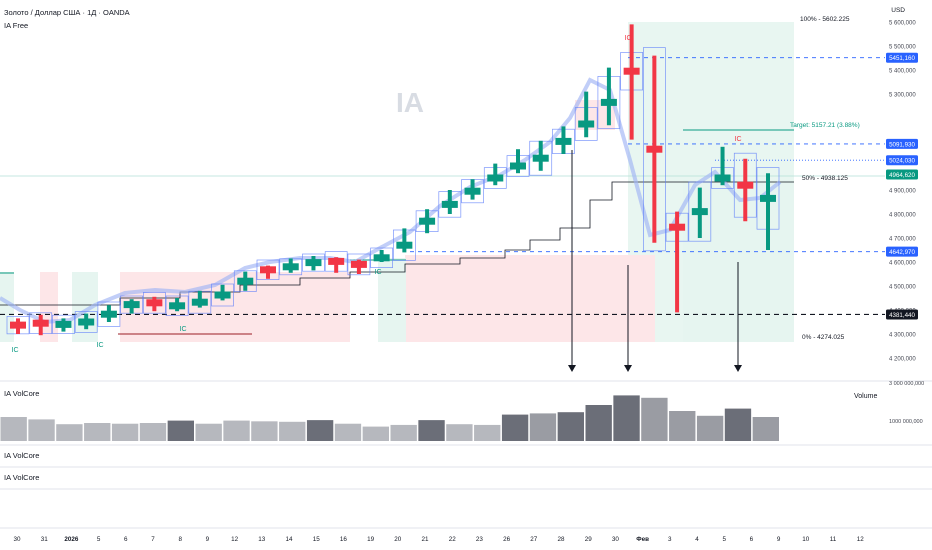  Describe the element at coordinates (902, 161) in the screenshot. I see `price-badge-text: 5024,030` at that location.